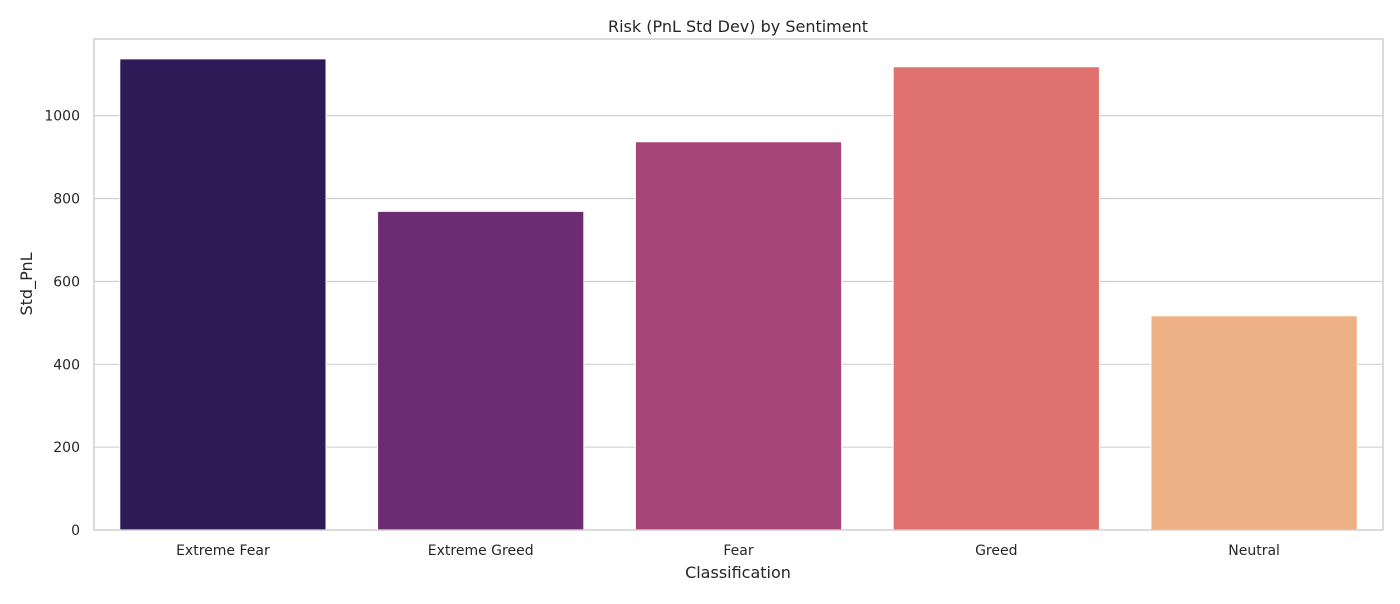  I want to click on x-axis-title: Classification, so click(738, 572).